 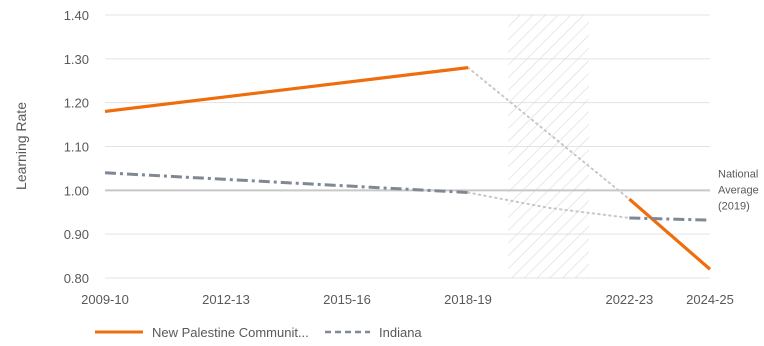 What do you see at coordinates (21, 146) in the screenshot?
I see `y-axis-label: Learning Rate` at bounding box center [21, 146].